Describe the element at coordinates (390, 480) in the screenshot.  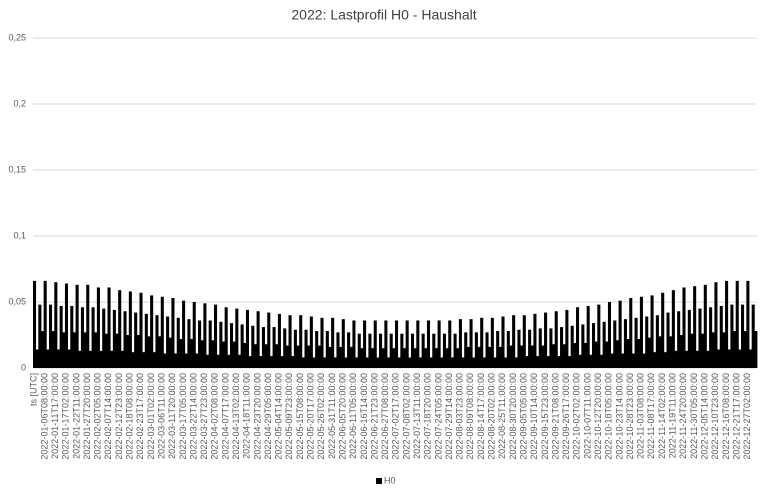
I see `legend-label: H0` at that location.